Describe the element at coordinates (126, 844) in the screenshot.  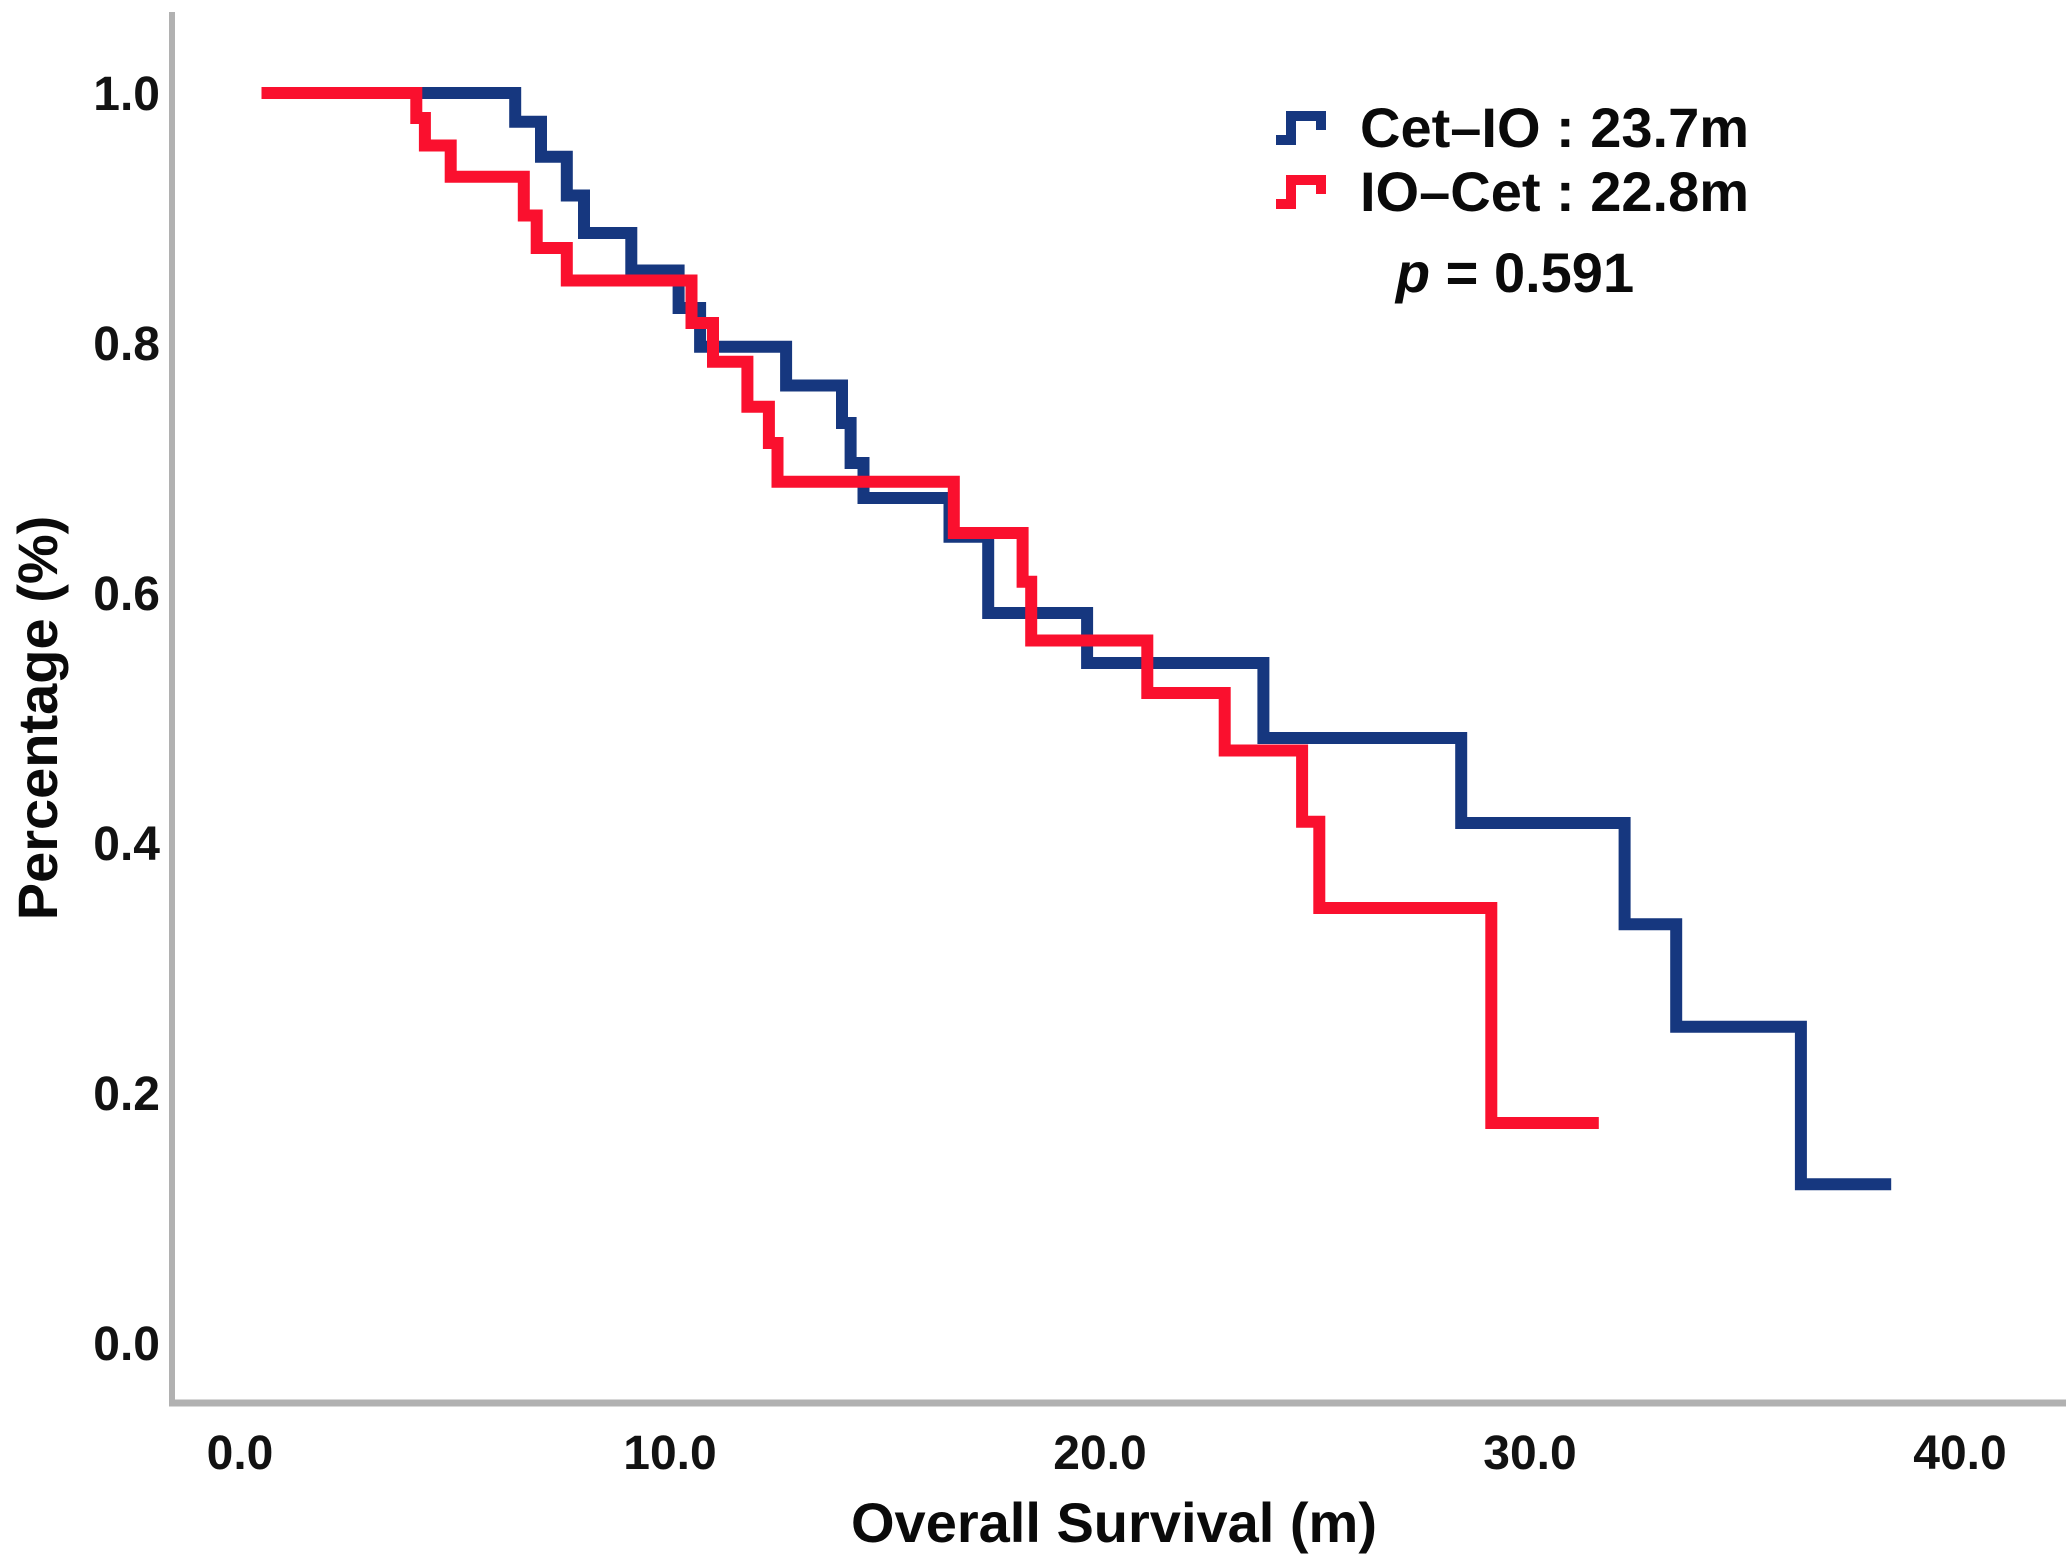
I see `y-tick-label-0.4: 0.4` at that location.